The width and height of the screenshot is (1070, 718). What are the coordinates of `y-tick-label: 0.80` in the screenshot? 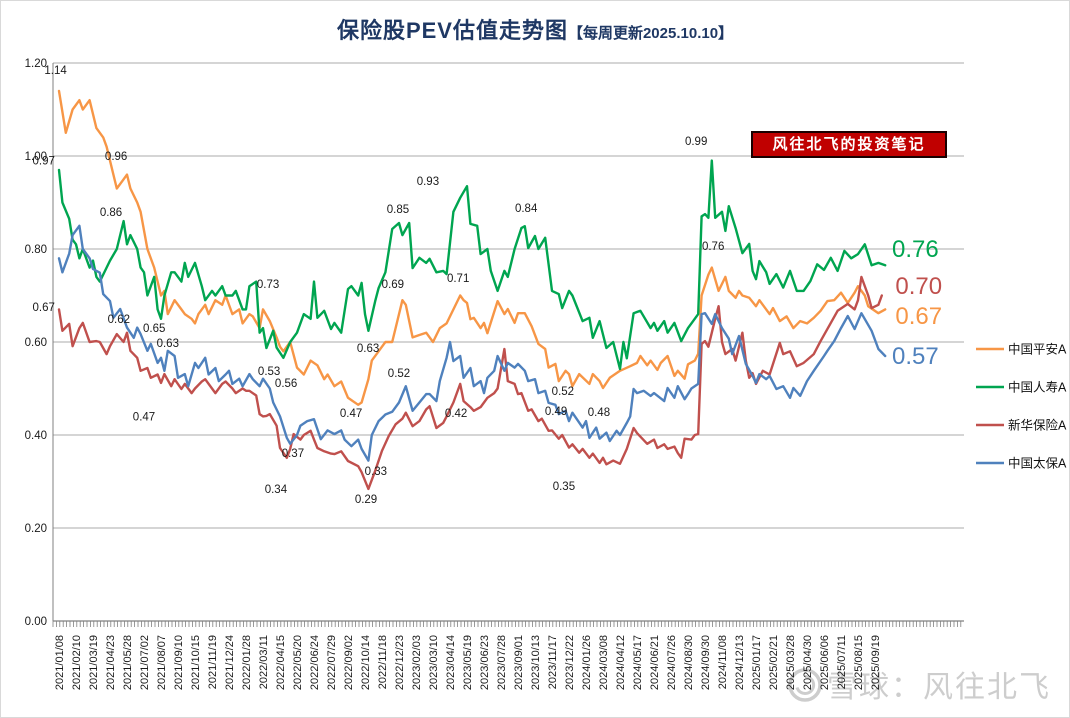 It's located at (36, 250).